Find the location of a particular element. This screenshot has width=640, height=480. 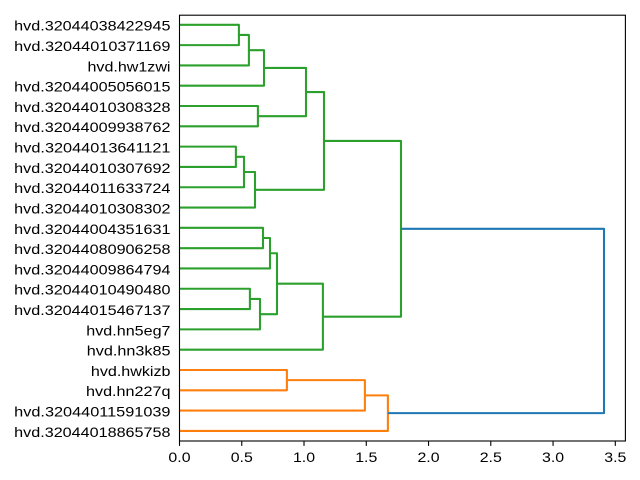

svg-text: hvd.32044009864794 is located at coordinates (92, 269).